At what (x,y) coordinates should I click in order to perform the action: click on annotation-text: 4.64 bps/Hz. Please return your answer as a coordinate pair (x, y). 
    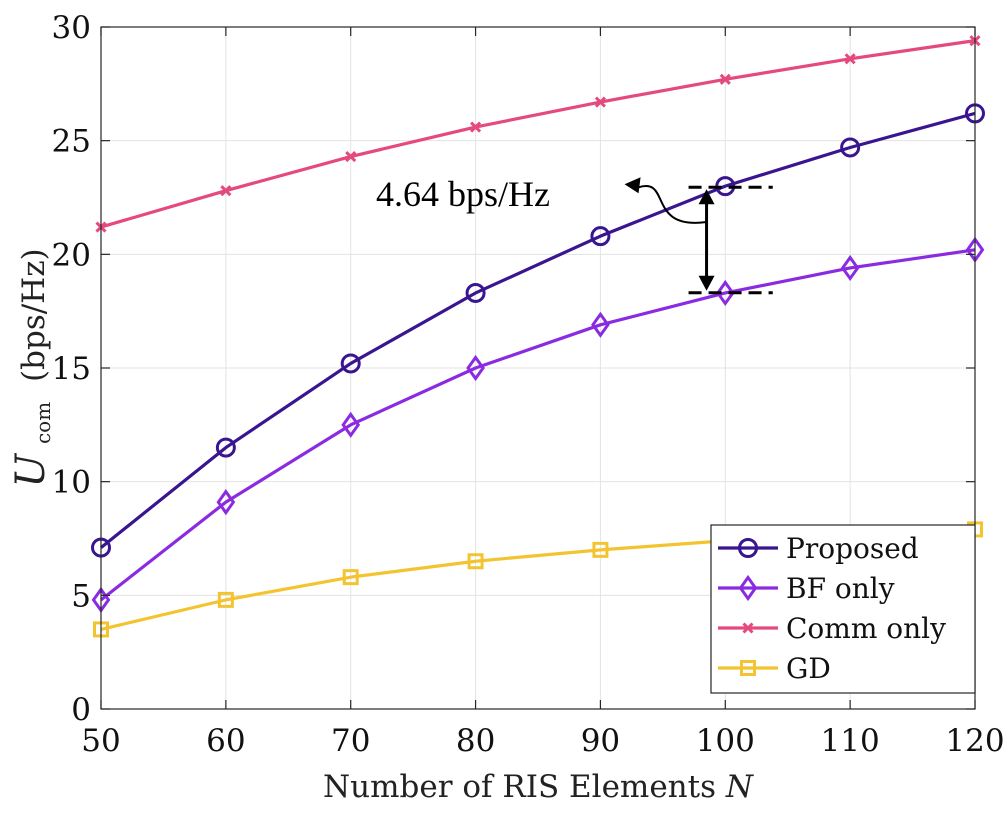
    Looking at the image, I should click on (463, 194).